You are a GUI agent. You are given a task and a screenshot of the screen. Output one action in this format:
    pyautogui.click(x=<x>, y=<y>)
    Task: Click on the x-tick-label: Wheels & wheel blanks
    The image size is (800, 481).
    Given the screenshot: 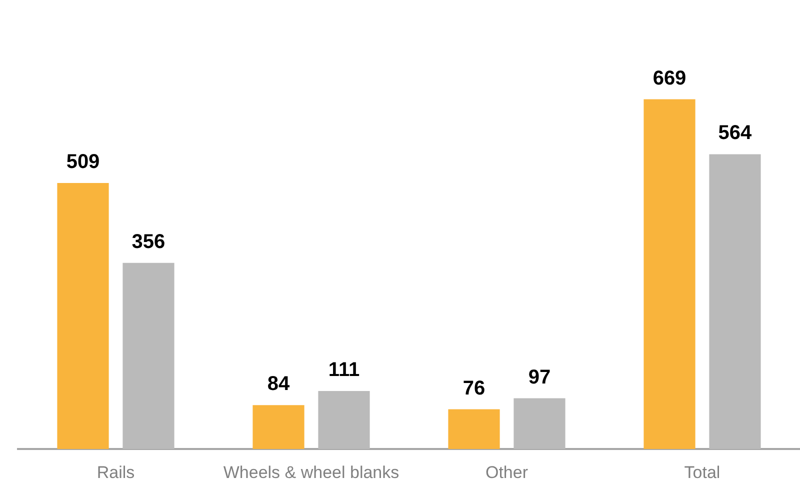 What is the action you would take?
    pyautogui.click(x=311, y=471)
    